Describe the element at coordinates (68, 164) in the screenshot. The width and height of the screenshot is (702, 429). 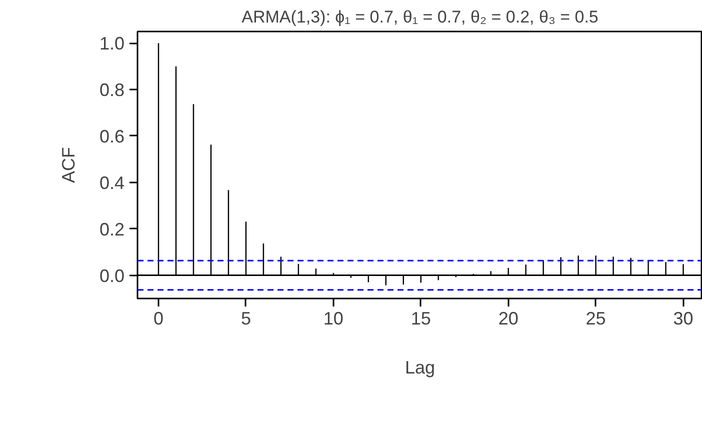
I see `y-axis-title: ACF` at that location.